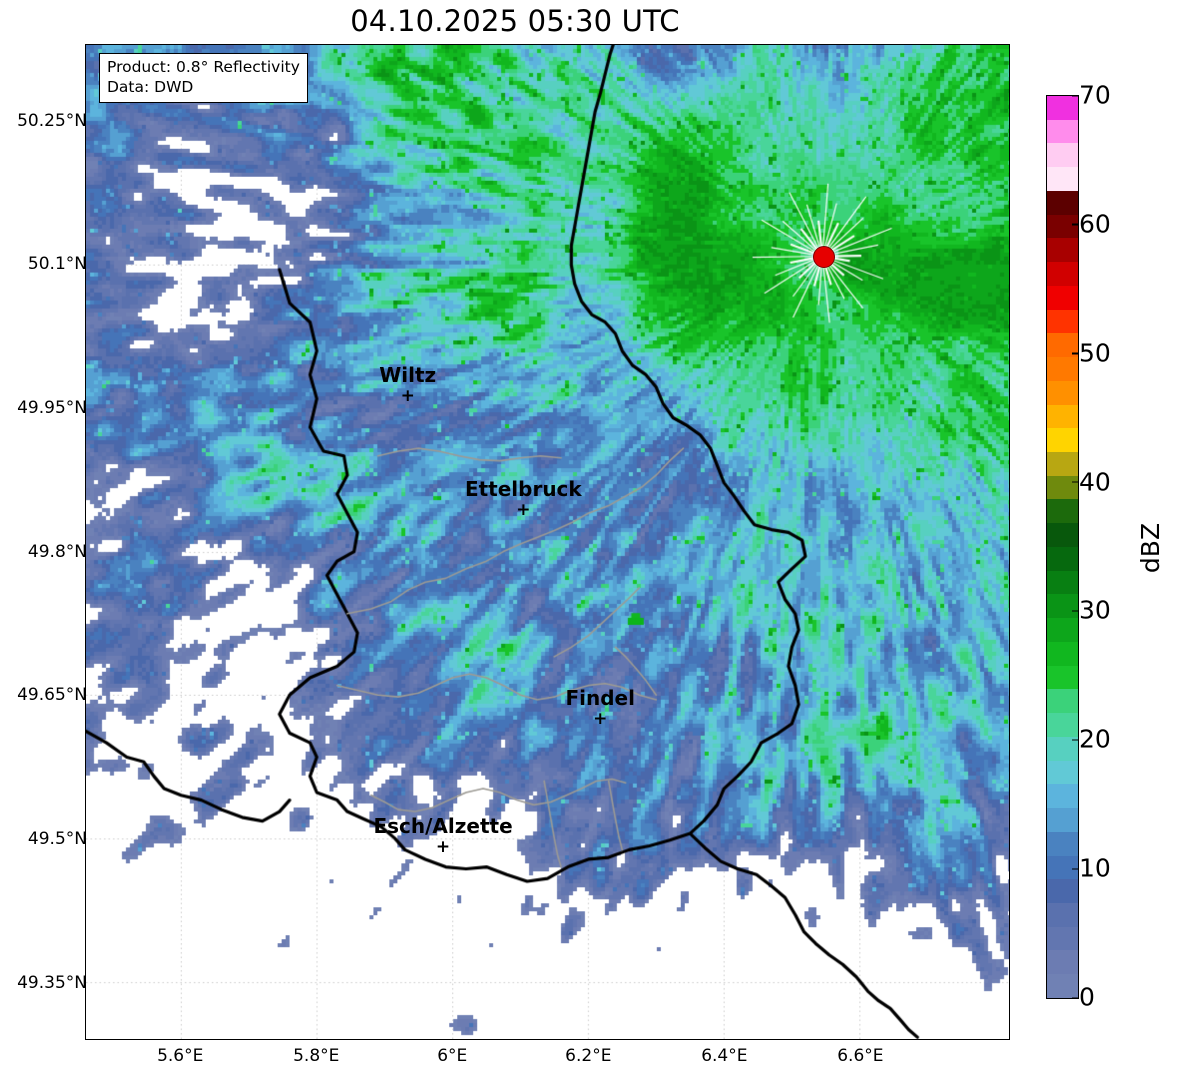 The image size is (1184, 1081). I want to click on x-tick-label: 5.8°E, so click(316, 1056).